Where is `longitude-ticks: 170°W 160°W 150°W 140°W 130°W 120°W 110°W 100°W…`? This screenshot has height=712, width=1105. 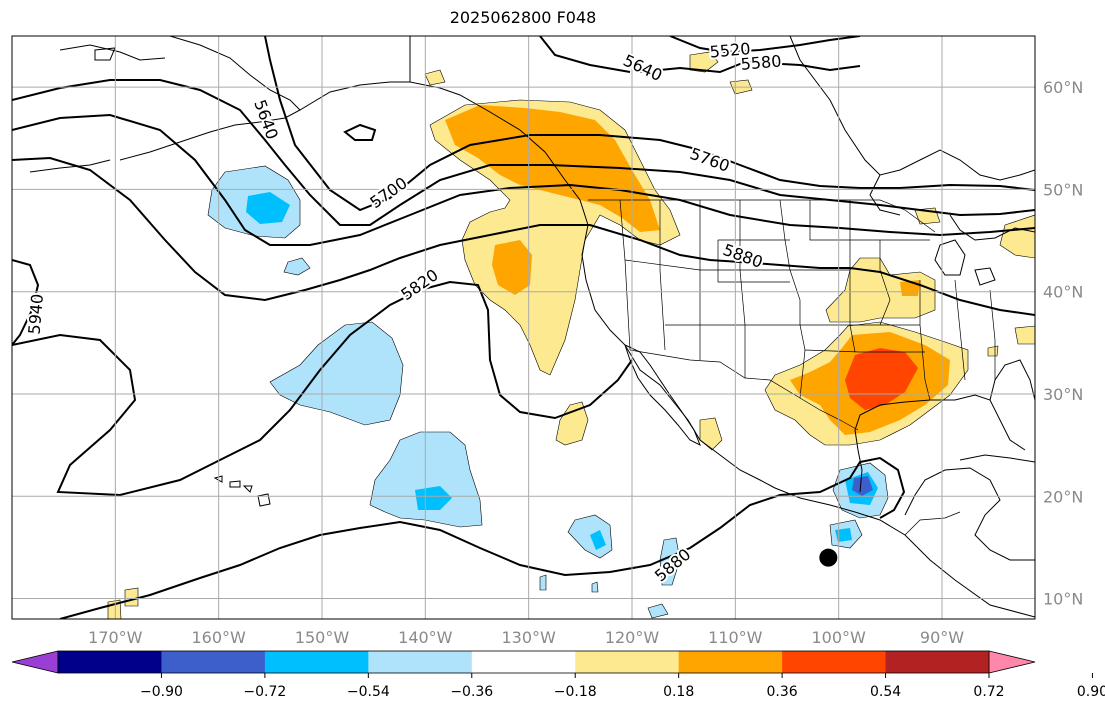
longitude-ticks: 170°W 160°W 150°W 140°W 130°W 120°W 110°W 100°W… is located at coordinates (526, 637).